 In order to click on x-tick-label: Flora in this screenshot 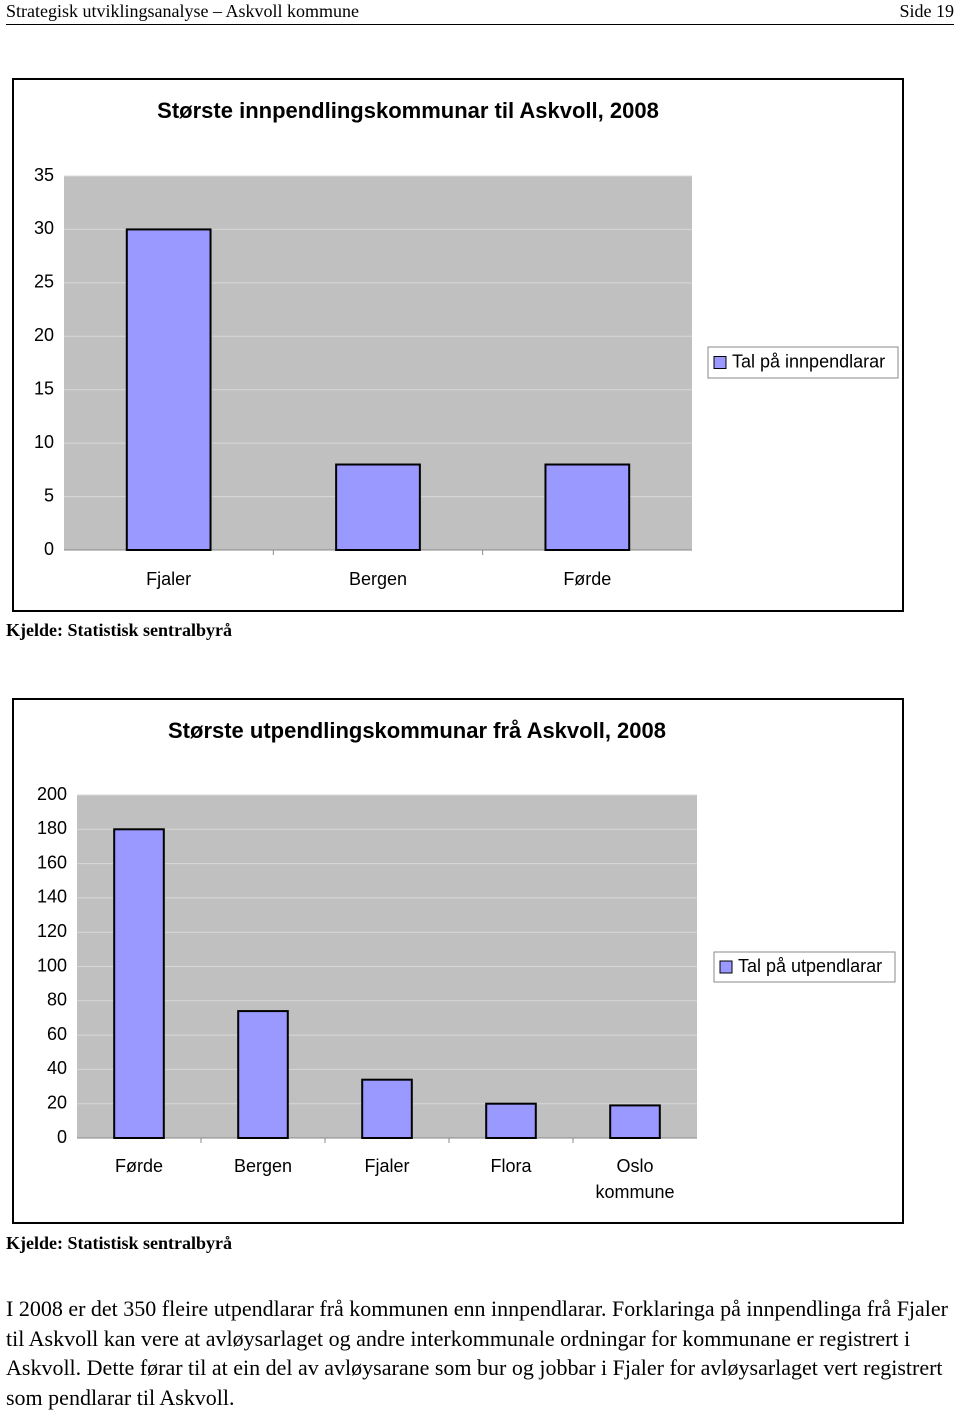, I will do `click(511, 1166)`.